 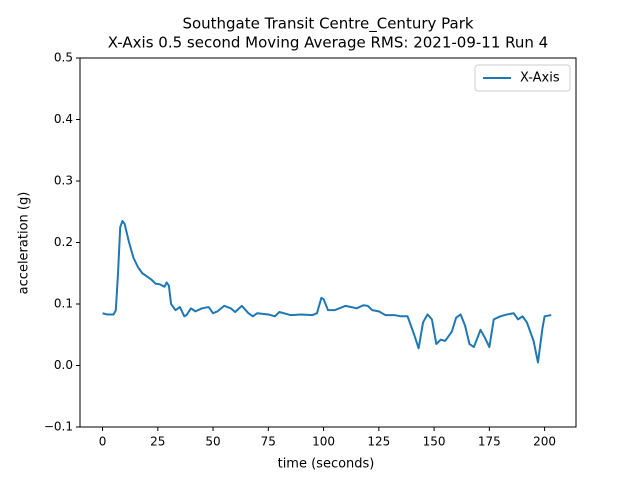 What do you see at coordinates (24, 243) in the screenshot?
I see `y-axis-label: acceleration (g)` at bounding box center [24, 243].